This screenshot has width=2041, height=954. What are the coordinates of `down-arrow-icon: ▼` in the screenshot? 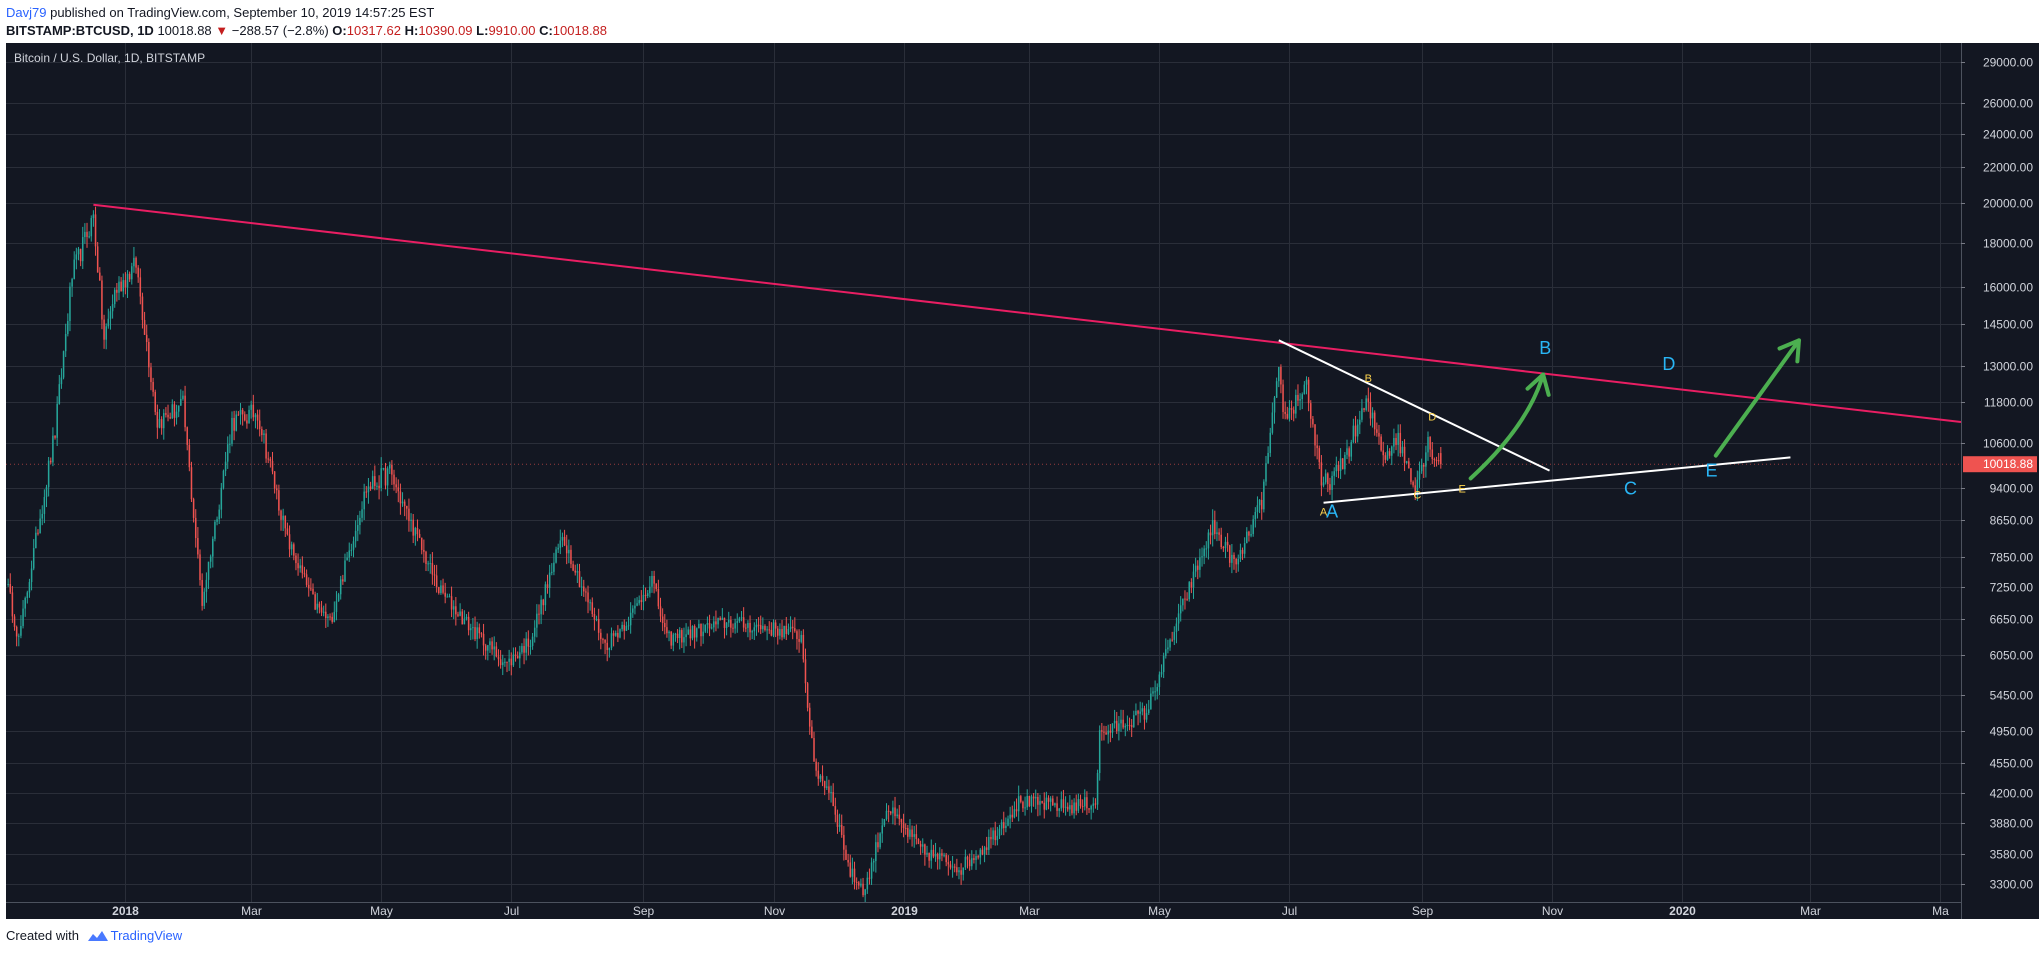 It's located at (222, 30).